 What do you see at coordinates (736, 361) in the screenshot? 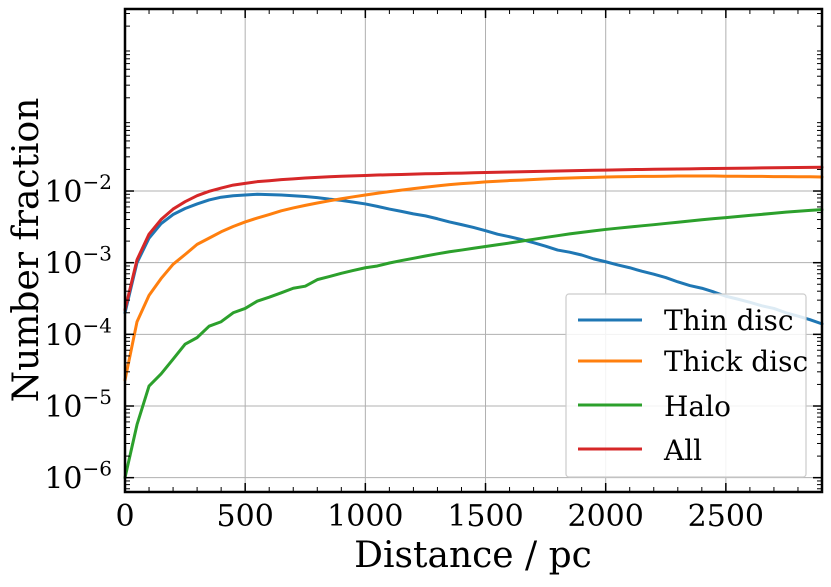
I see `legend-label-thick-disc: Thick disc` at bounding box center [736, 361].